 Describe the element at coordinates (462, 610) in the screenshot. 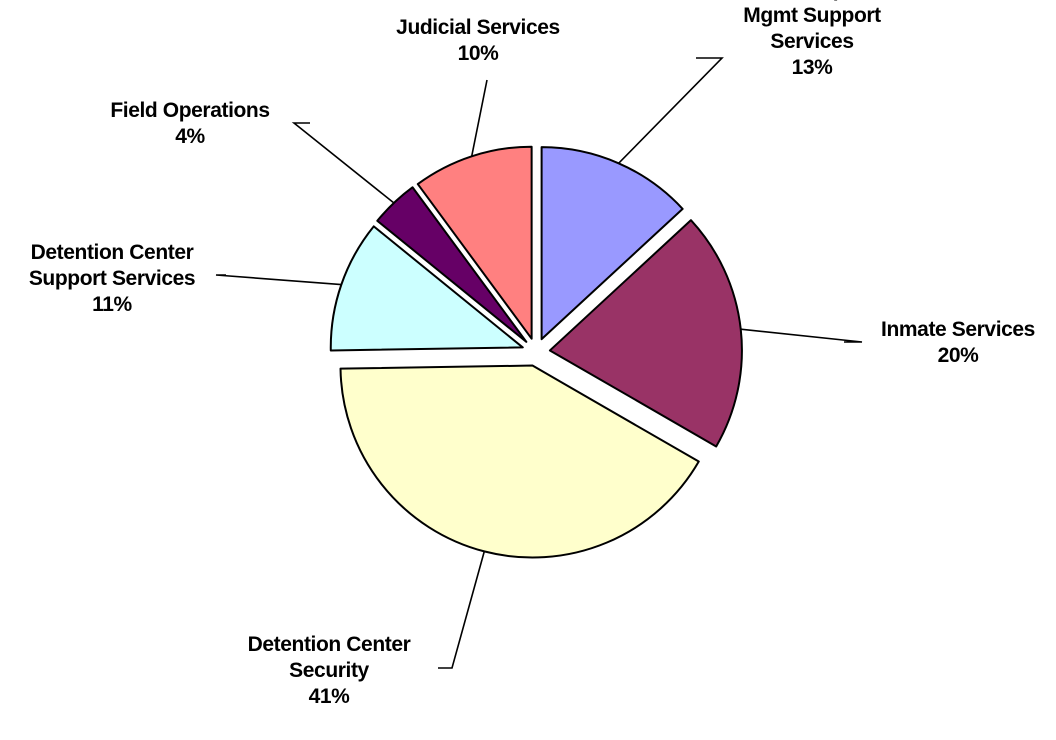

I see `leader-line-security` at that location.